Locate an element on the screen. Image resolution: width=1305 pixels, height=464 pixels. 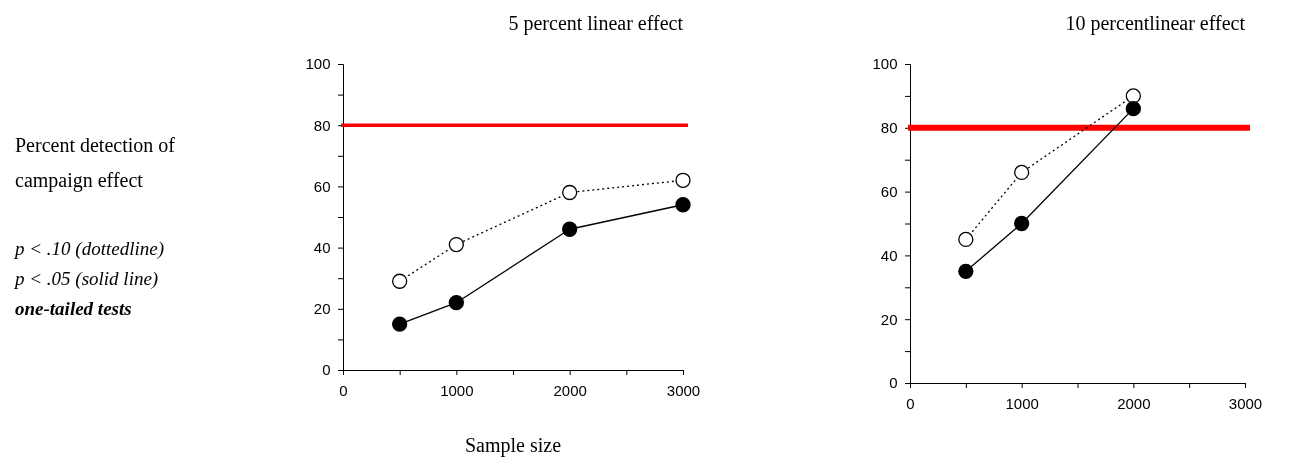
text: p < .05 (solid line) is located at coordinates (86, 279).